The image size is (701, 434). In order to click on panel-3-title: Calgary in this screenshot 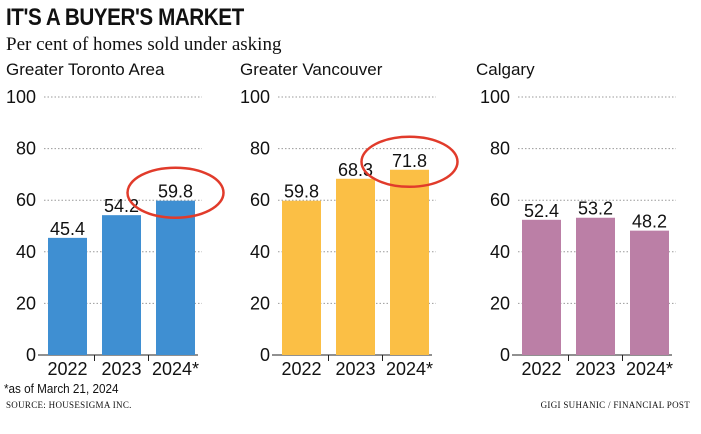, I will do `click(505, 69)`.